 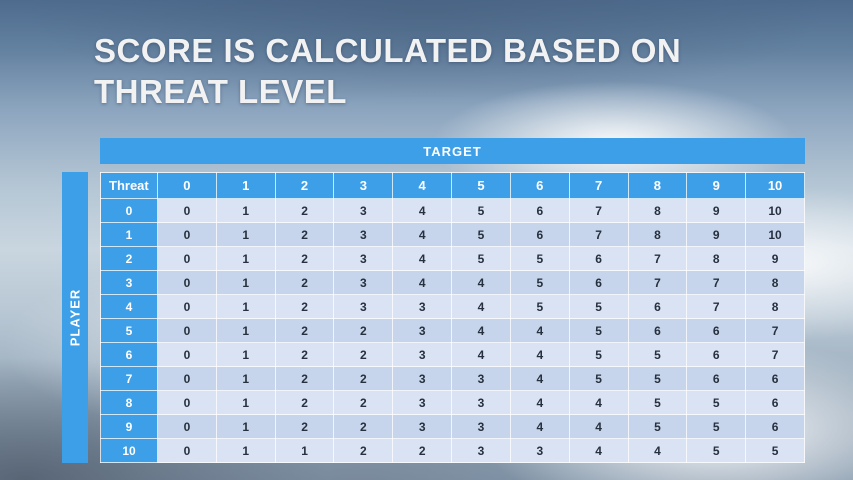 I want to click on row-header: 2, so click(x=129, y=258).